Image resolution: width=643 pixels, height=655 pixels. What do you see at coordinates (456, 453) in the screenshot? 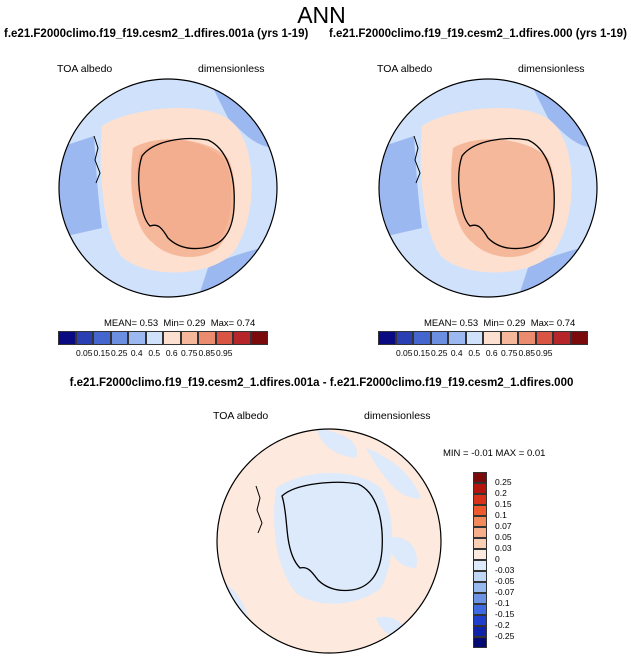
I see `min-label: MIN =` at bounding box center [456, 453].